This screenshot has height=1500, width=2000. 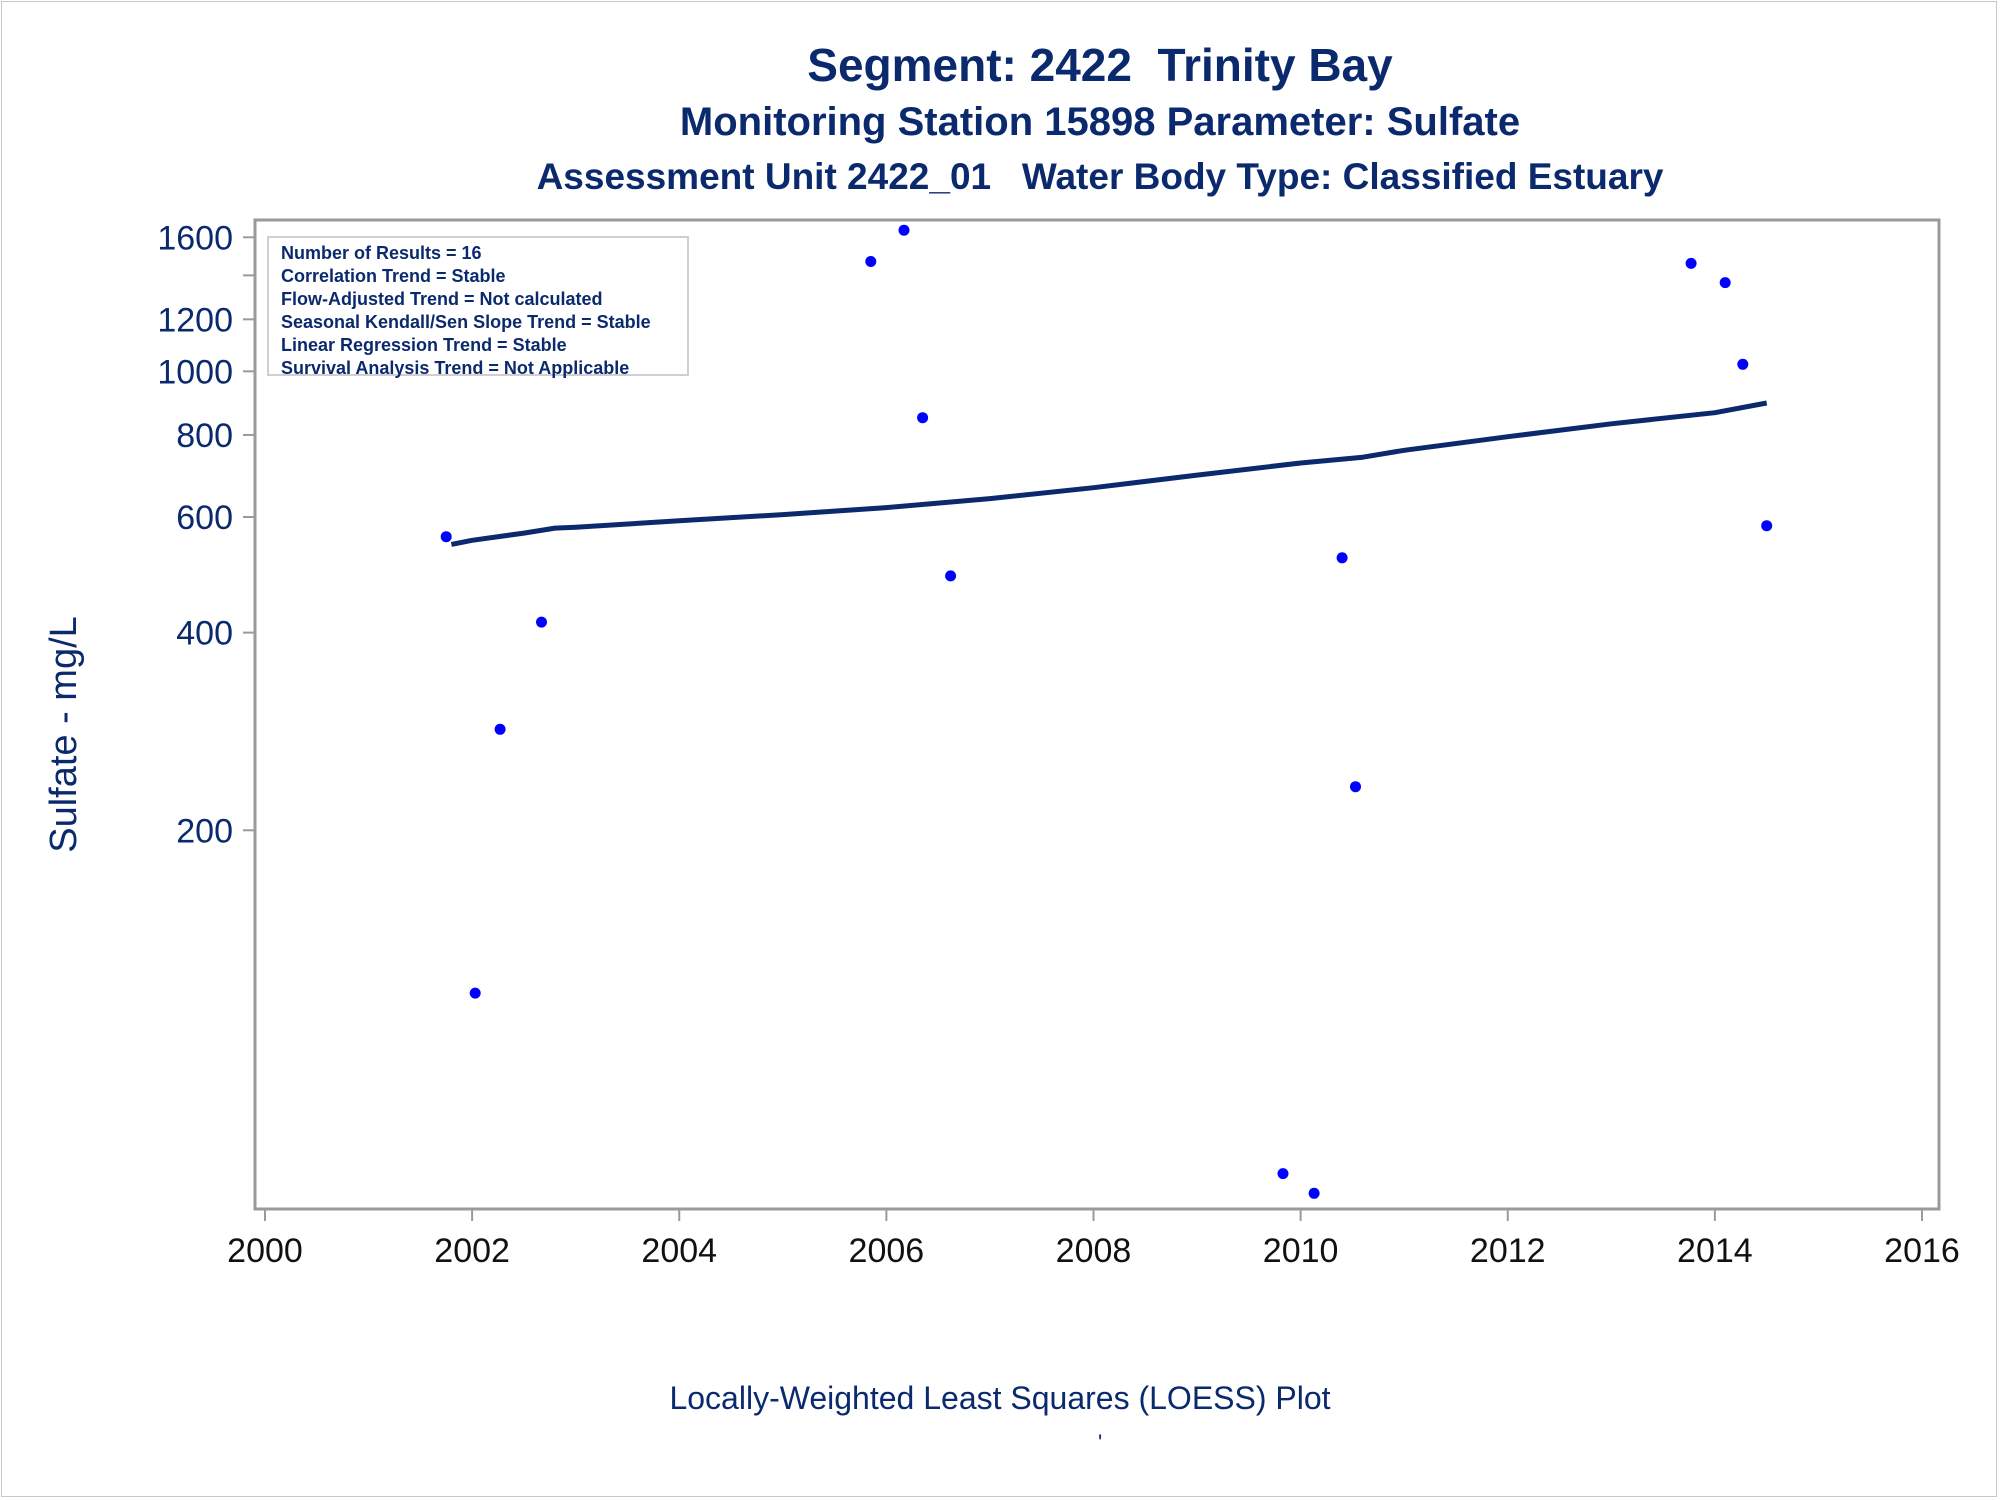 What do you see at coordinates (64, 734) in the screenshot?
I see `y-axis-label: Sulfate - mg/L` at bounding box center [64, 734].